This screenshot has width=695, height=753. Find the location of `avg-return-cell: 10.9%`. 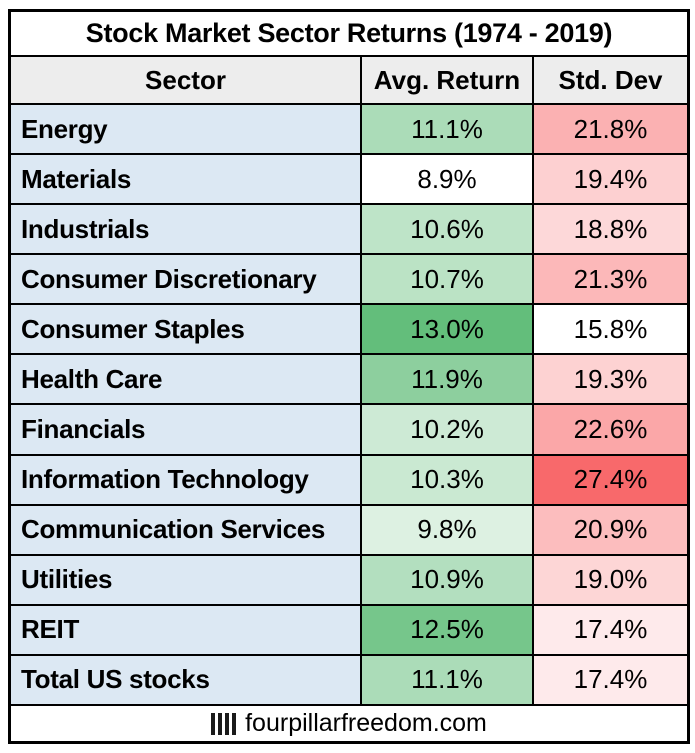

avg-return-cell: 10.9% is located at coordinates (446, 579).